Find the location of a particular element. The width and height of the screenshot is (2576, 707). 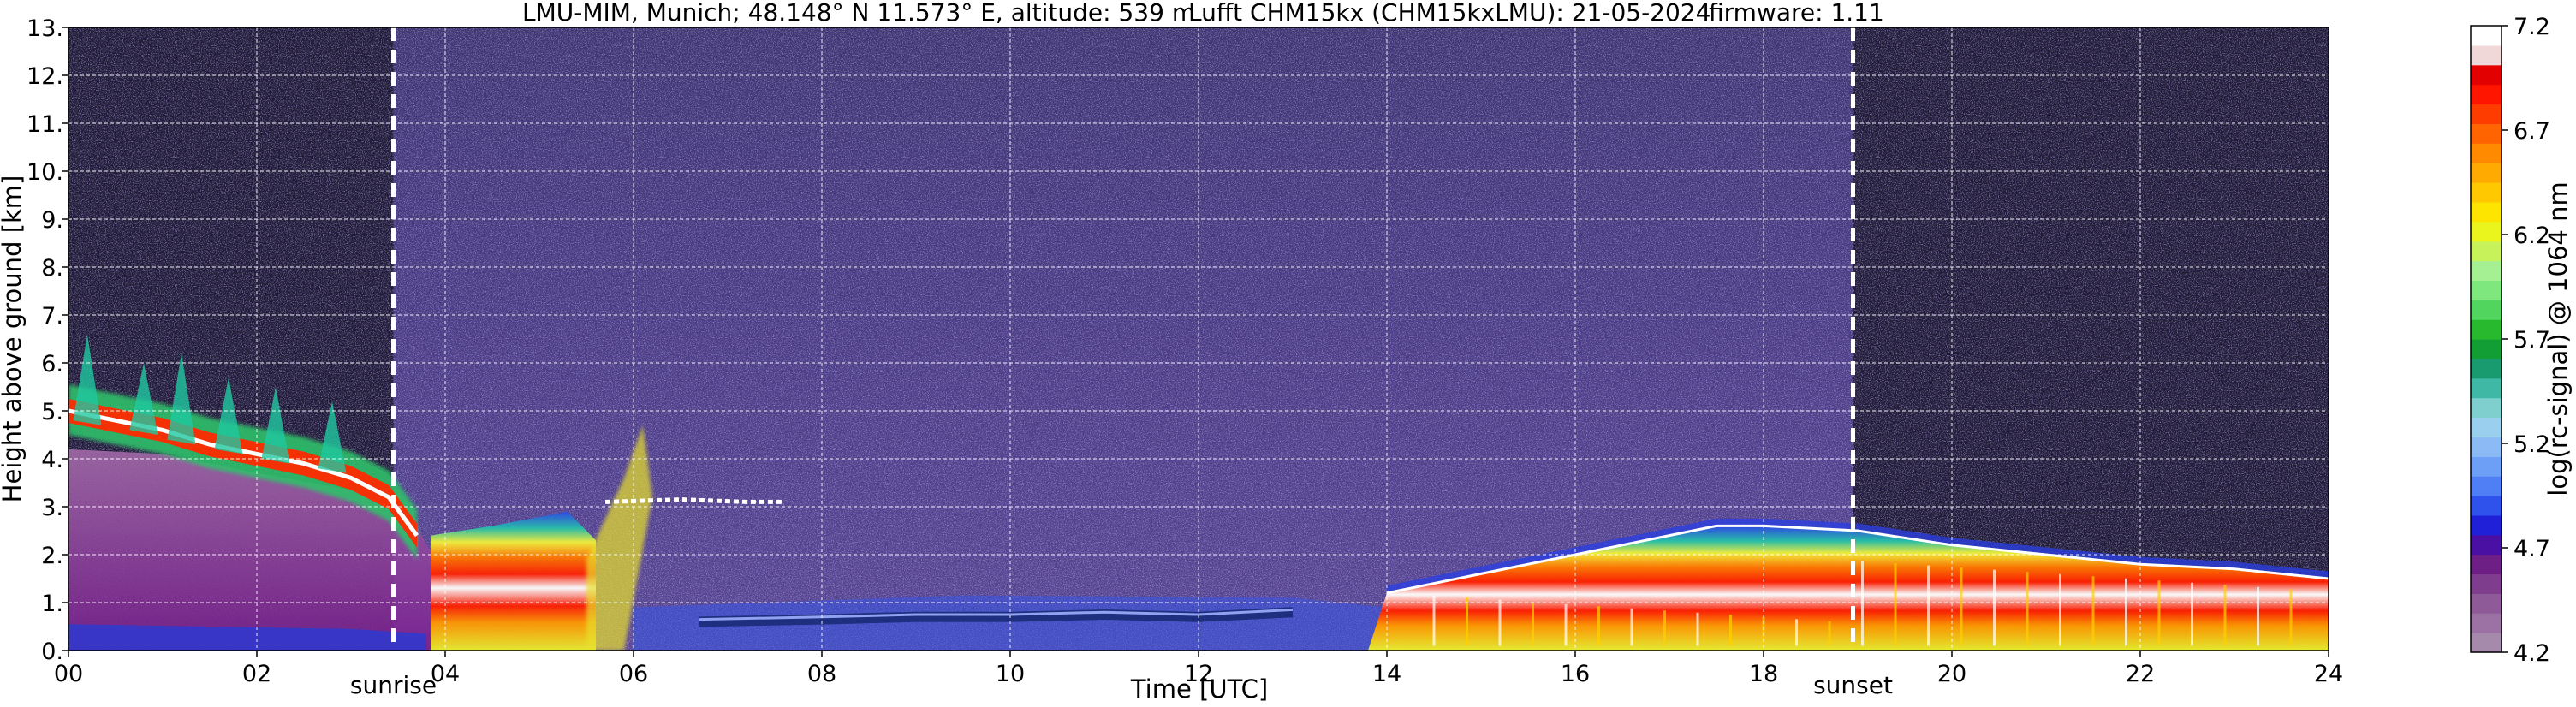

x-axis: 00 02 04 06 08 10 12 14 16 18 20 22 24 is located at coordinates (1198, 669).